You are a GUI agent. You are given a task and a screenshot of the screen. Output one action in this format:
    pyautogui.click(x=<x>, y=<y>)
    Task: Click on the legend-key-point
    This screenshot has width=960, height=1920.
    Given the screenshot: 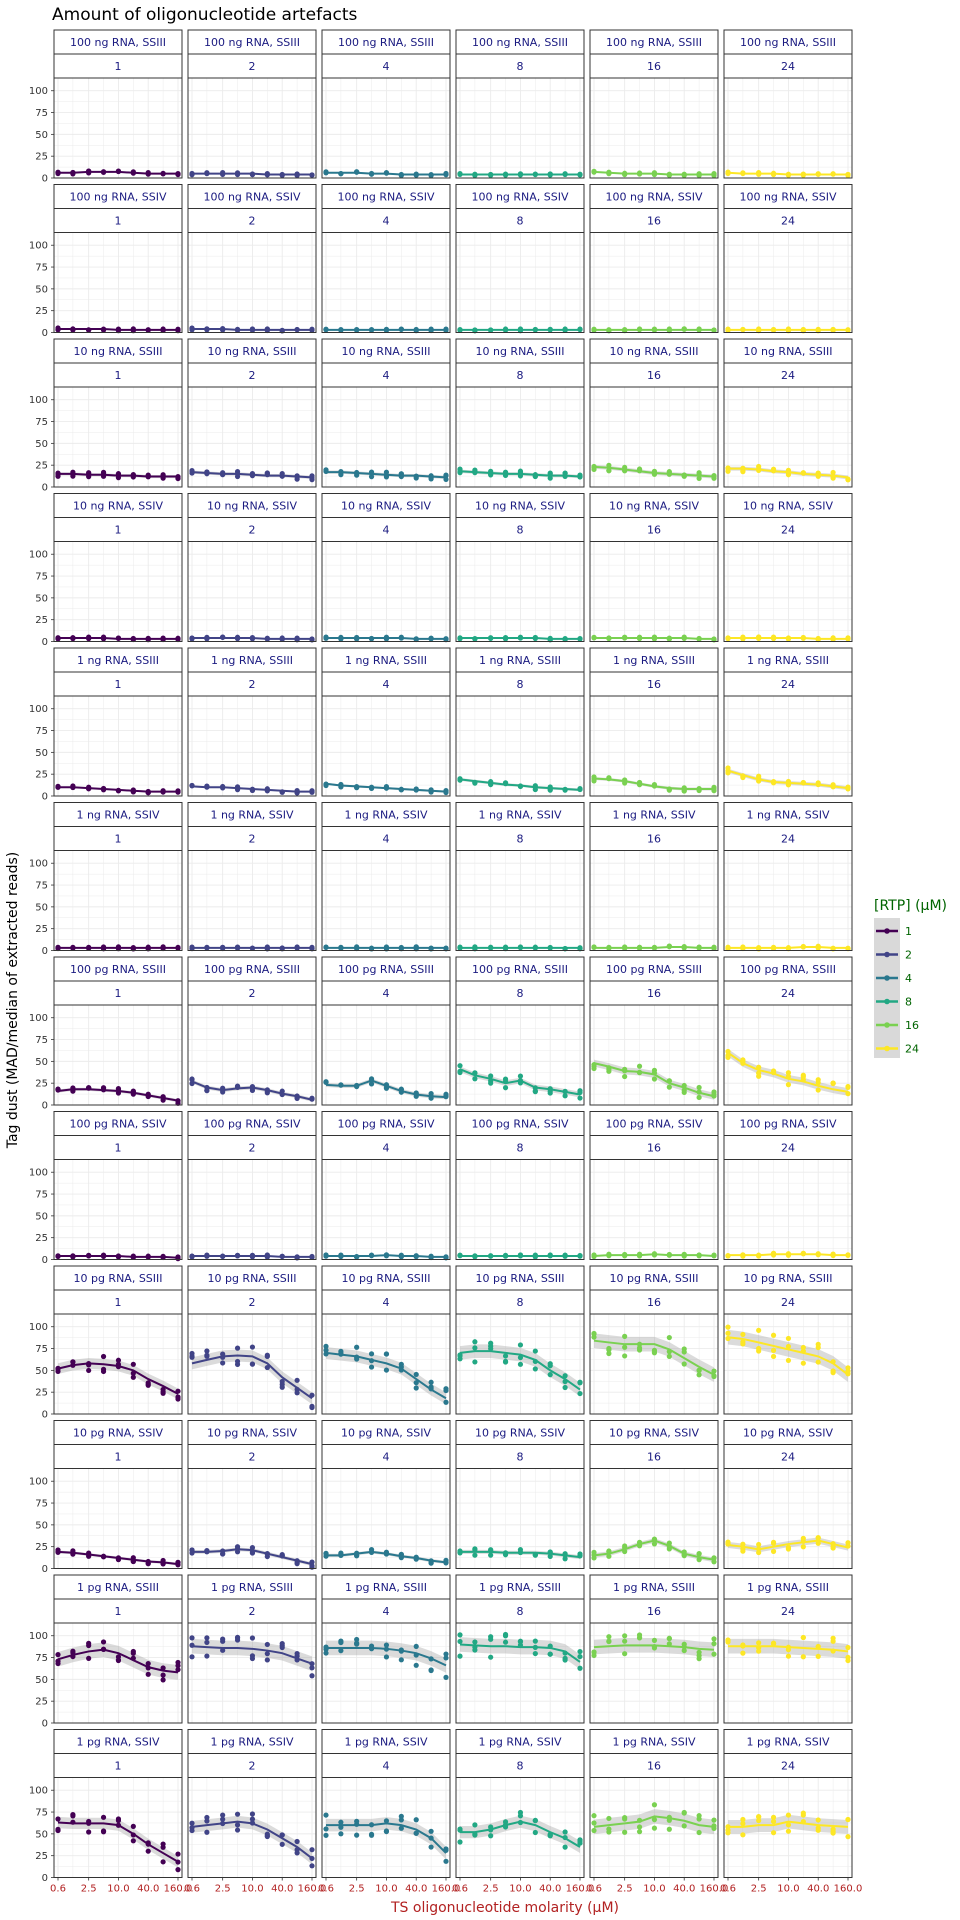 What is the action you would take?
    pyautogui.click(x=887, y=1025)
    